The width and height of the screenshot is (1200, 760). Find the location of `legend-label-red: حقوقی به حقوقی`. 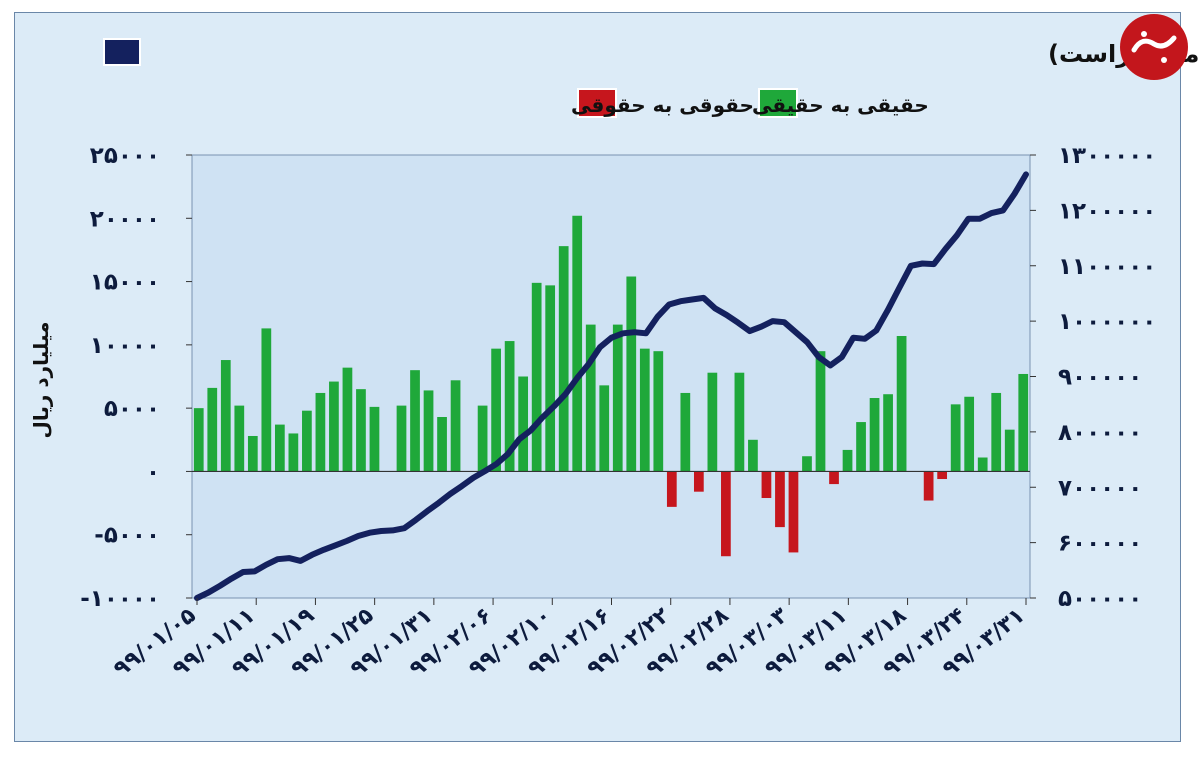

legend-label-red: حقوقی به حقوقی is located at coordinates (662, 105).